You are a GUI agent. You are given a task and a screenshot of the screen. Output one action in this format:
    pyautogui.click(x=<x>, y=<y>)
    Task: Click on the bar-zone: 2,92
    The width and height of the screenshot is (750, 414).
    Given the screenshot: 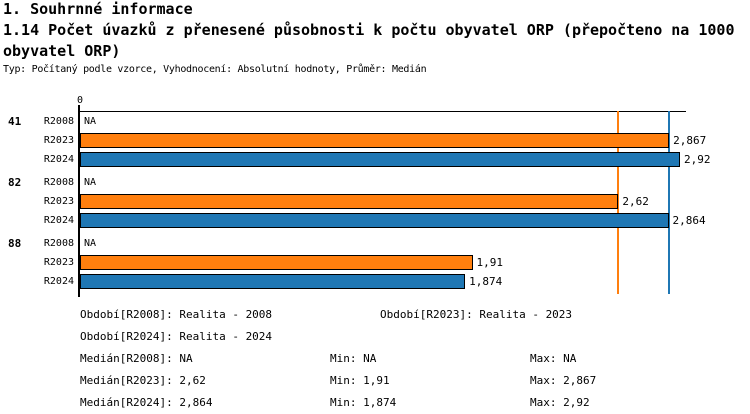 What is the action you would take?
    pyautogui.click(x=415, y=159)
    